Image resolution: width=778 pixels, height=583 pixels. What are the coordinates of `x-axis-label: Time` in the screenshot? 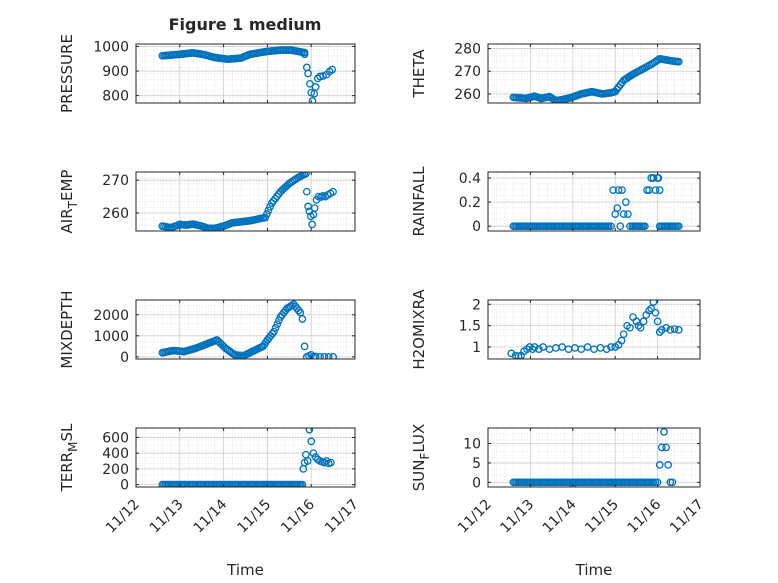 It's located at (594, 570).